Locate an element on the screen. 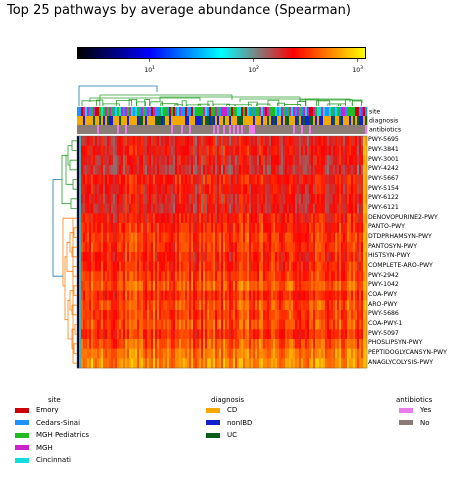 This screenshot has height=482, width=467. annotation-cell-site is located at coordinates (84, 111).